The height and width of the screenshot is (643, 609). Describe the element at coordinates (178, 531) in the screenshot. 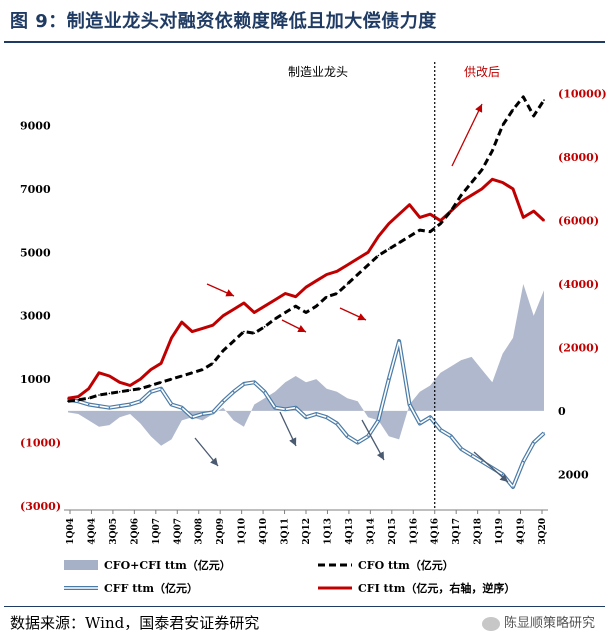

I see `x-tick-label: 4Q07` at that location.